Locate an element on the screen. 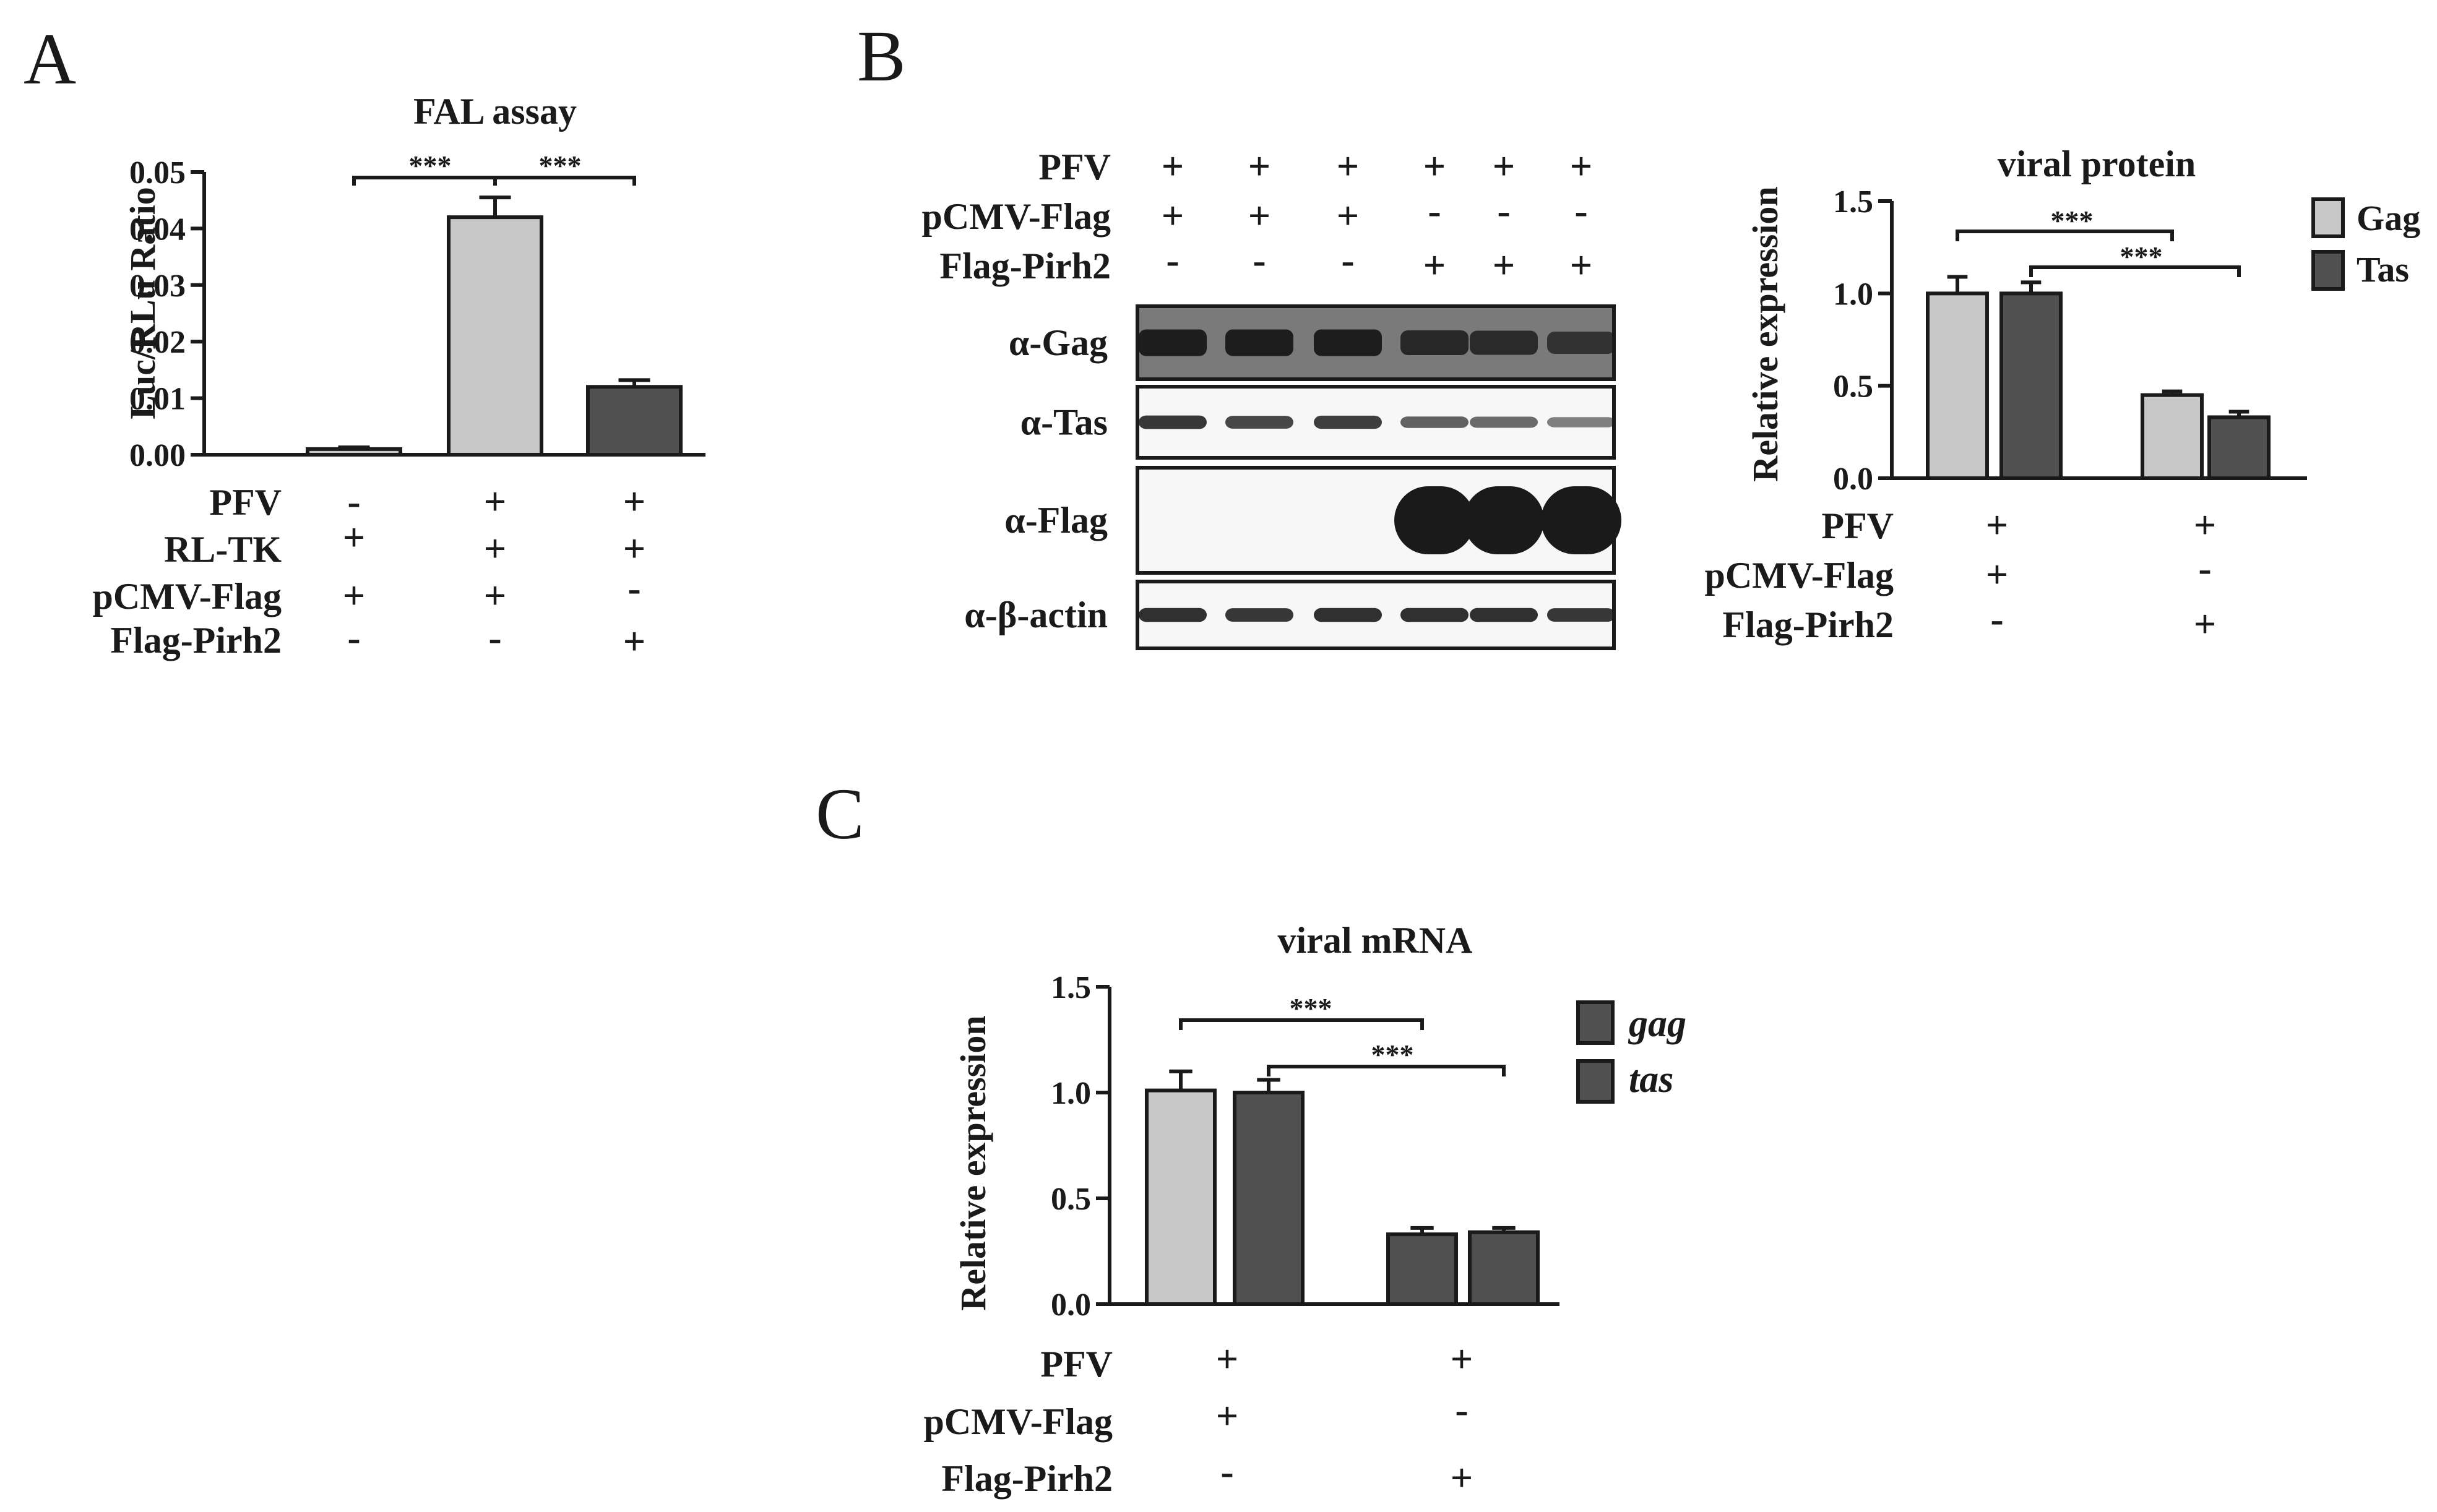 The height and width of the screenshot is (1512, 2437). blot-strip-label: α-Tas is located at coordinates (1064, 422).